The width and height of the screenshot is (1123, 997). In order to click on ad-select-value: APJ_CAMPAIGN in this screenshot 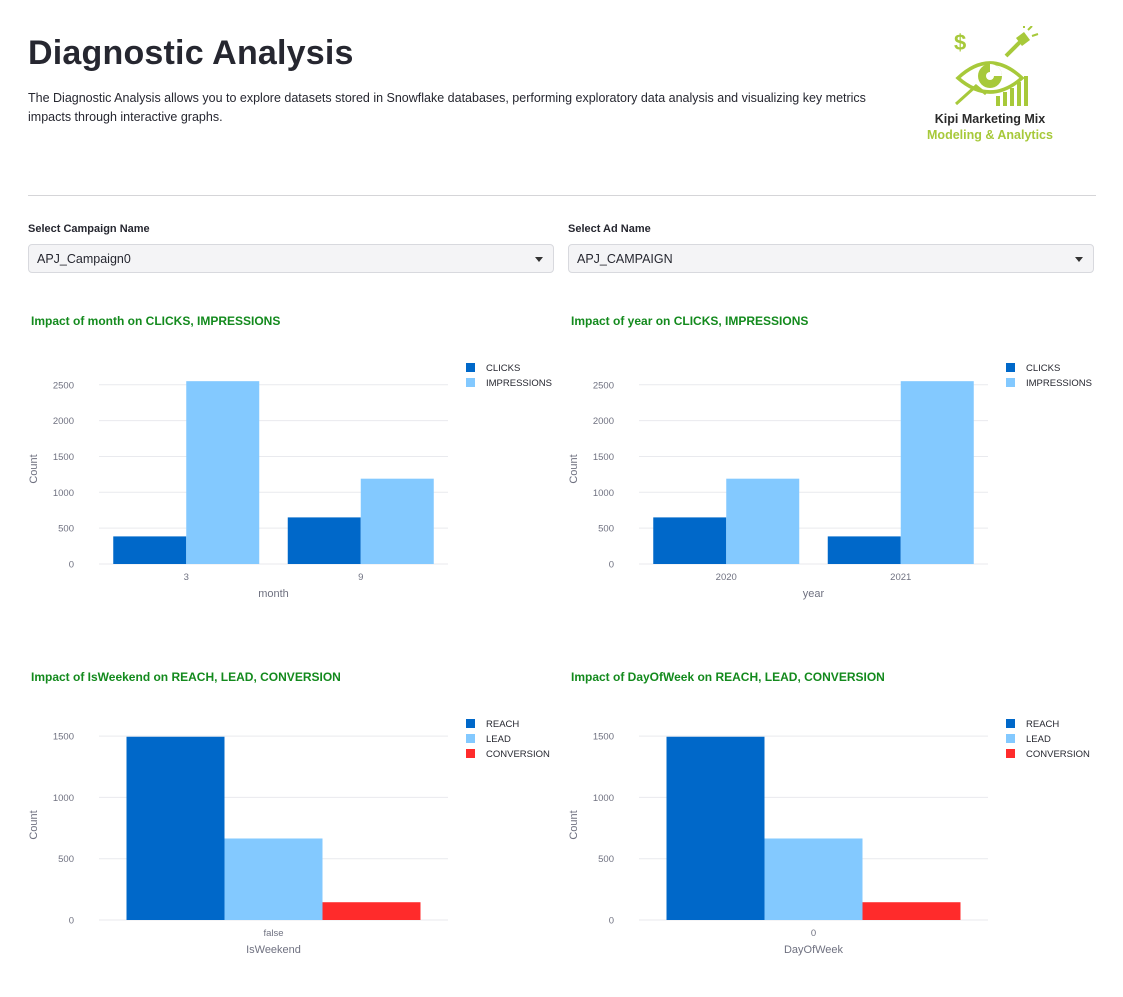, I will do `click(625, 259)`.